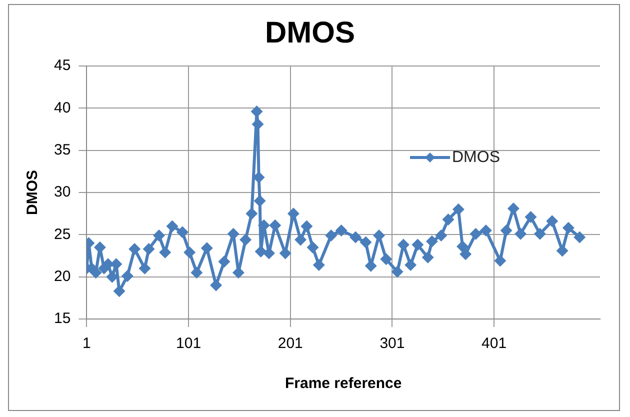 The width and height of the screenshot is (630, 417). I want to click on x-tick-label: 101, so click(189, 343).